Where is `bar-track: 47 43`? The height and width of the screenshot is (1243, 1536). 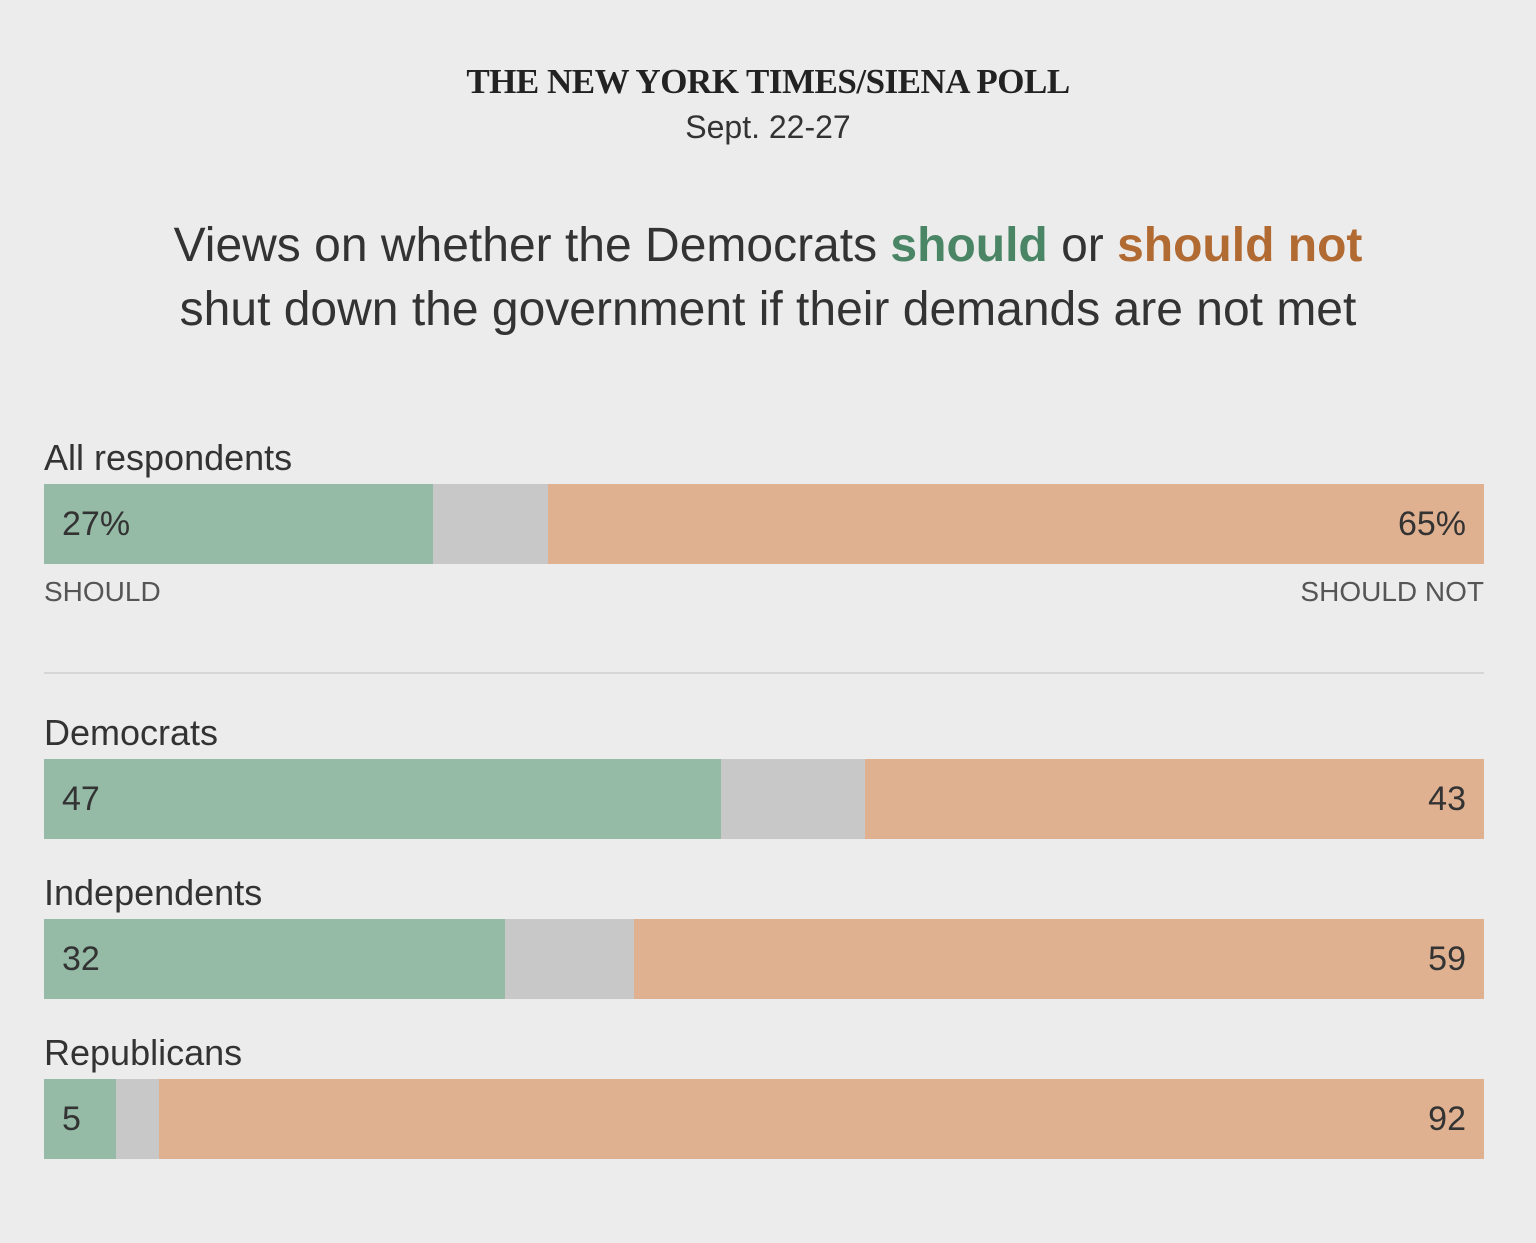 bar-track: 47 43 is located at coordinates (764, 799).